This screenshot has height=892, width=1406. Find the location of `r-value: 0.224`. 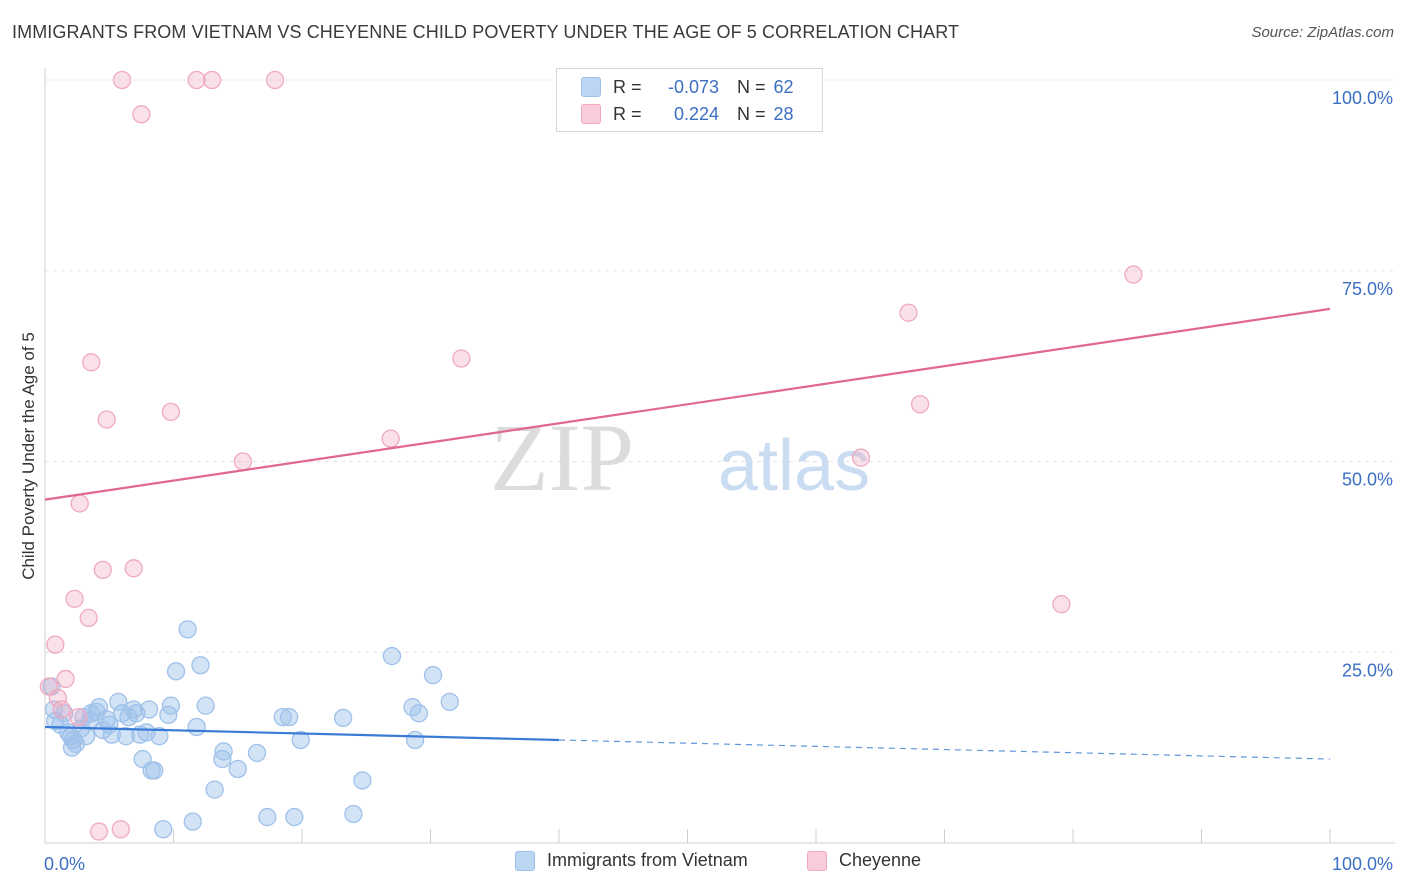

r-value: 0.224 is located at coordinates (696, 113).